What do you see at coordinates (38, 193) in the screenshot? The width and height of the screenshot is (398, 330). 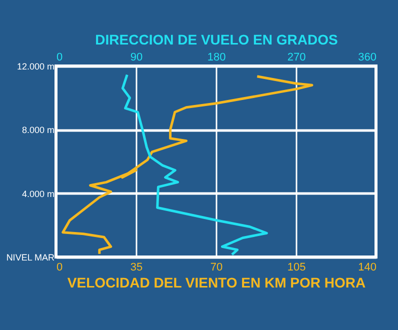 I see `y-tick-label: 4.000 m` at bounding box center [38, 193].